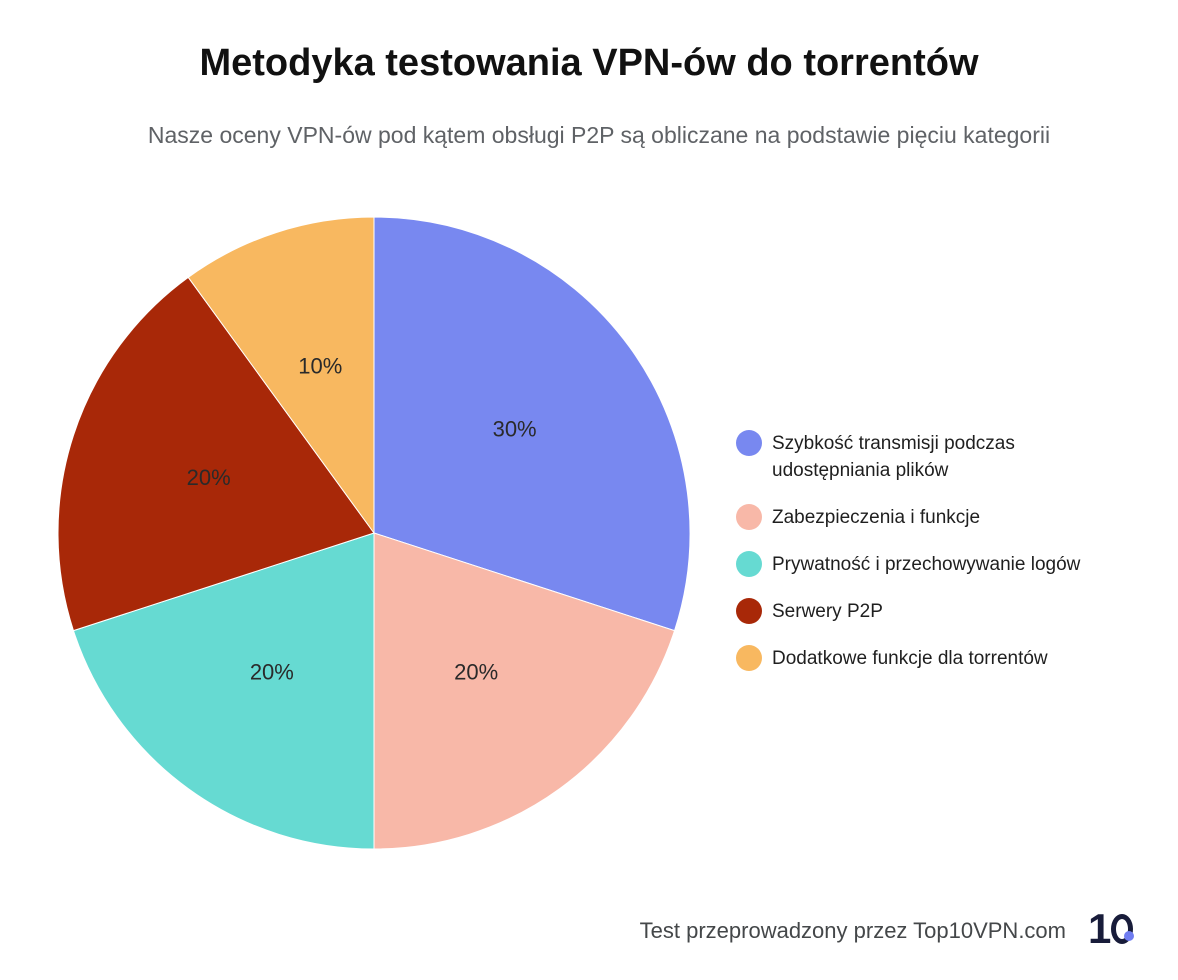 This screenshot has height=980, width=1178. Describe the element at coordinates (876, 517) in the screenshot. I see `legend-label: Zabezpieczenia i funkcje` at that location.